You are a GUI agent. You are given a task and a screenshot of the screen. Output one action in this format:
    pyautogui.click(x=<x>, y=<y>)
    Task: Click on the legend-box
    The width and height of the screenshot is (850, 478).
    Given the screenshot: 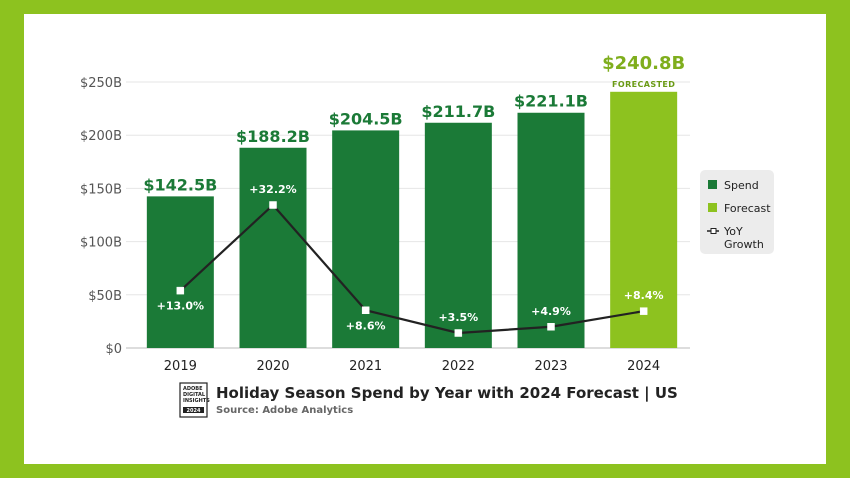 What is the action you would take?
    pyautogui.click(x=737, y=212)
    